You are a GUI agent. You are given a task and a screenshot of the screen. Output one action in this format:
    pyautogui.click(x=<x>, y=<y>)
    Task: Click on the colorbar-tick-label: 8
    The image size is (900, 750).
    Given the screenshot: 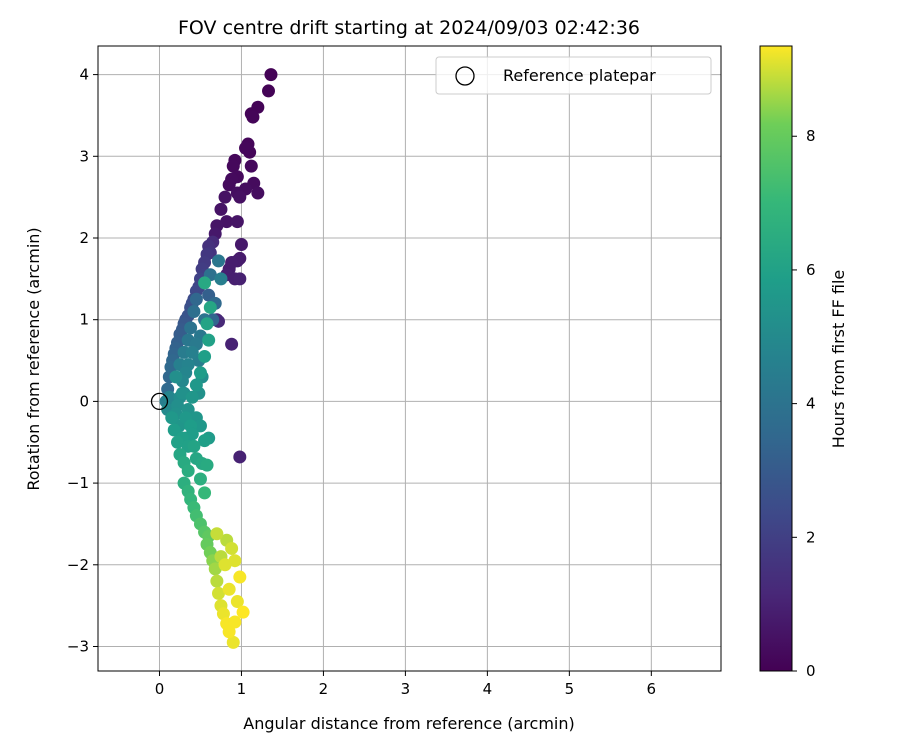 What is the action you would take?
    pyautogui.click(x=811, y=136)
    